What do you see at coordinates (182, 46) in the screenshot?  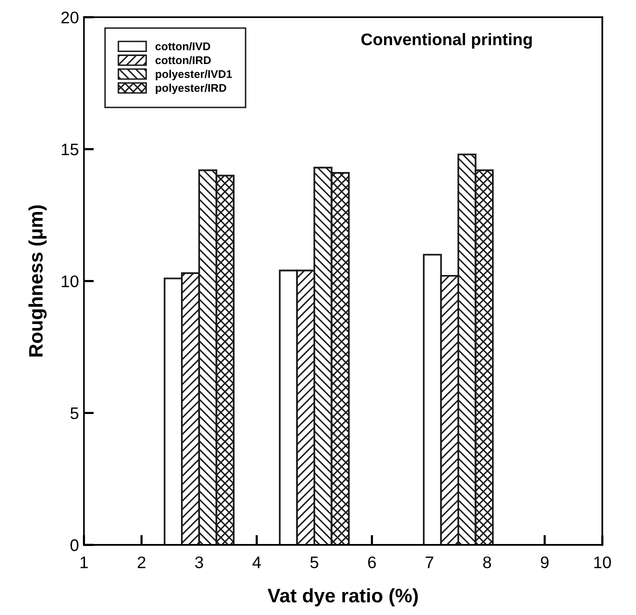 I see `legend-label: cotton/IVD` at bounding box center [182, 46].